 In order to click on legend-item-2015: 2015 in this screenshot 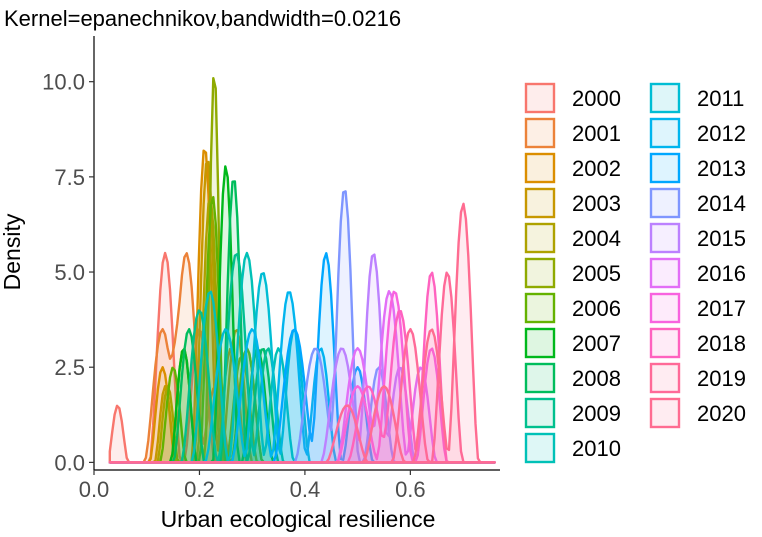, I will do `click(697, 238)`.